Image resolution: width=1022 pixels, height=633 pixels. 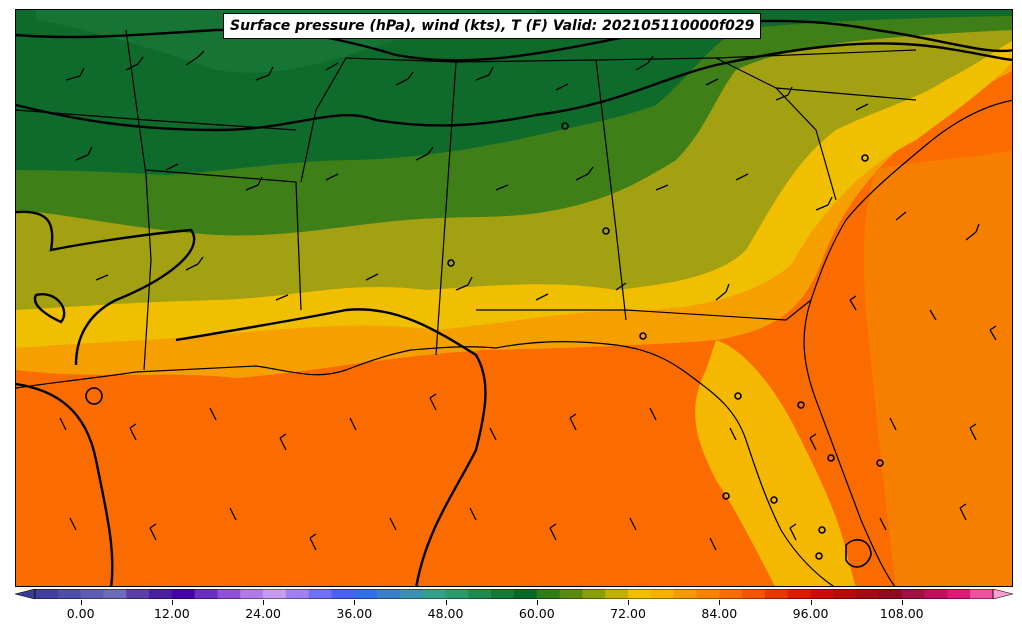 What do you see at coordinates (628, 613) in the screenshot?
I see `colorbar-tick-label: 72.00` at bounding box center [628, 613].